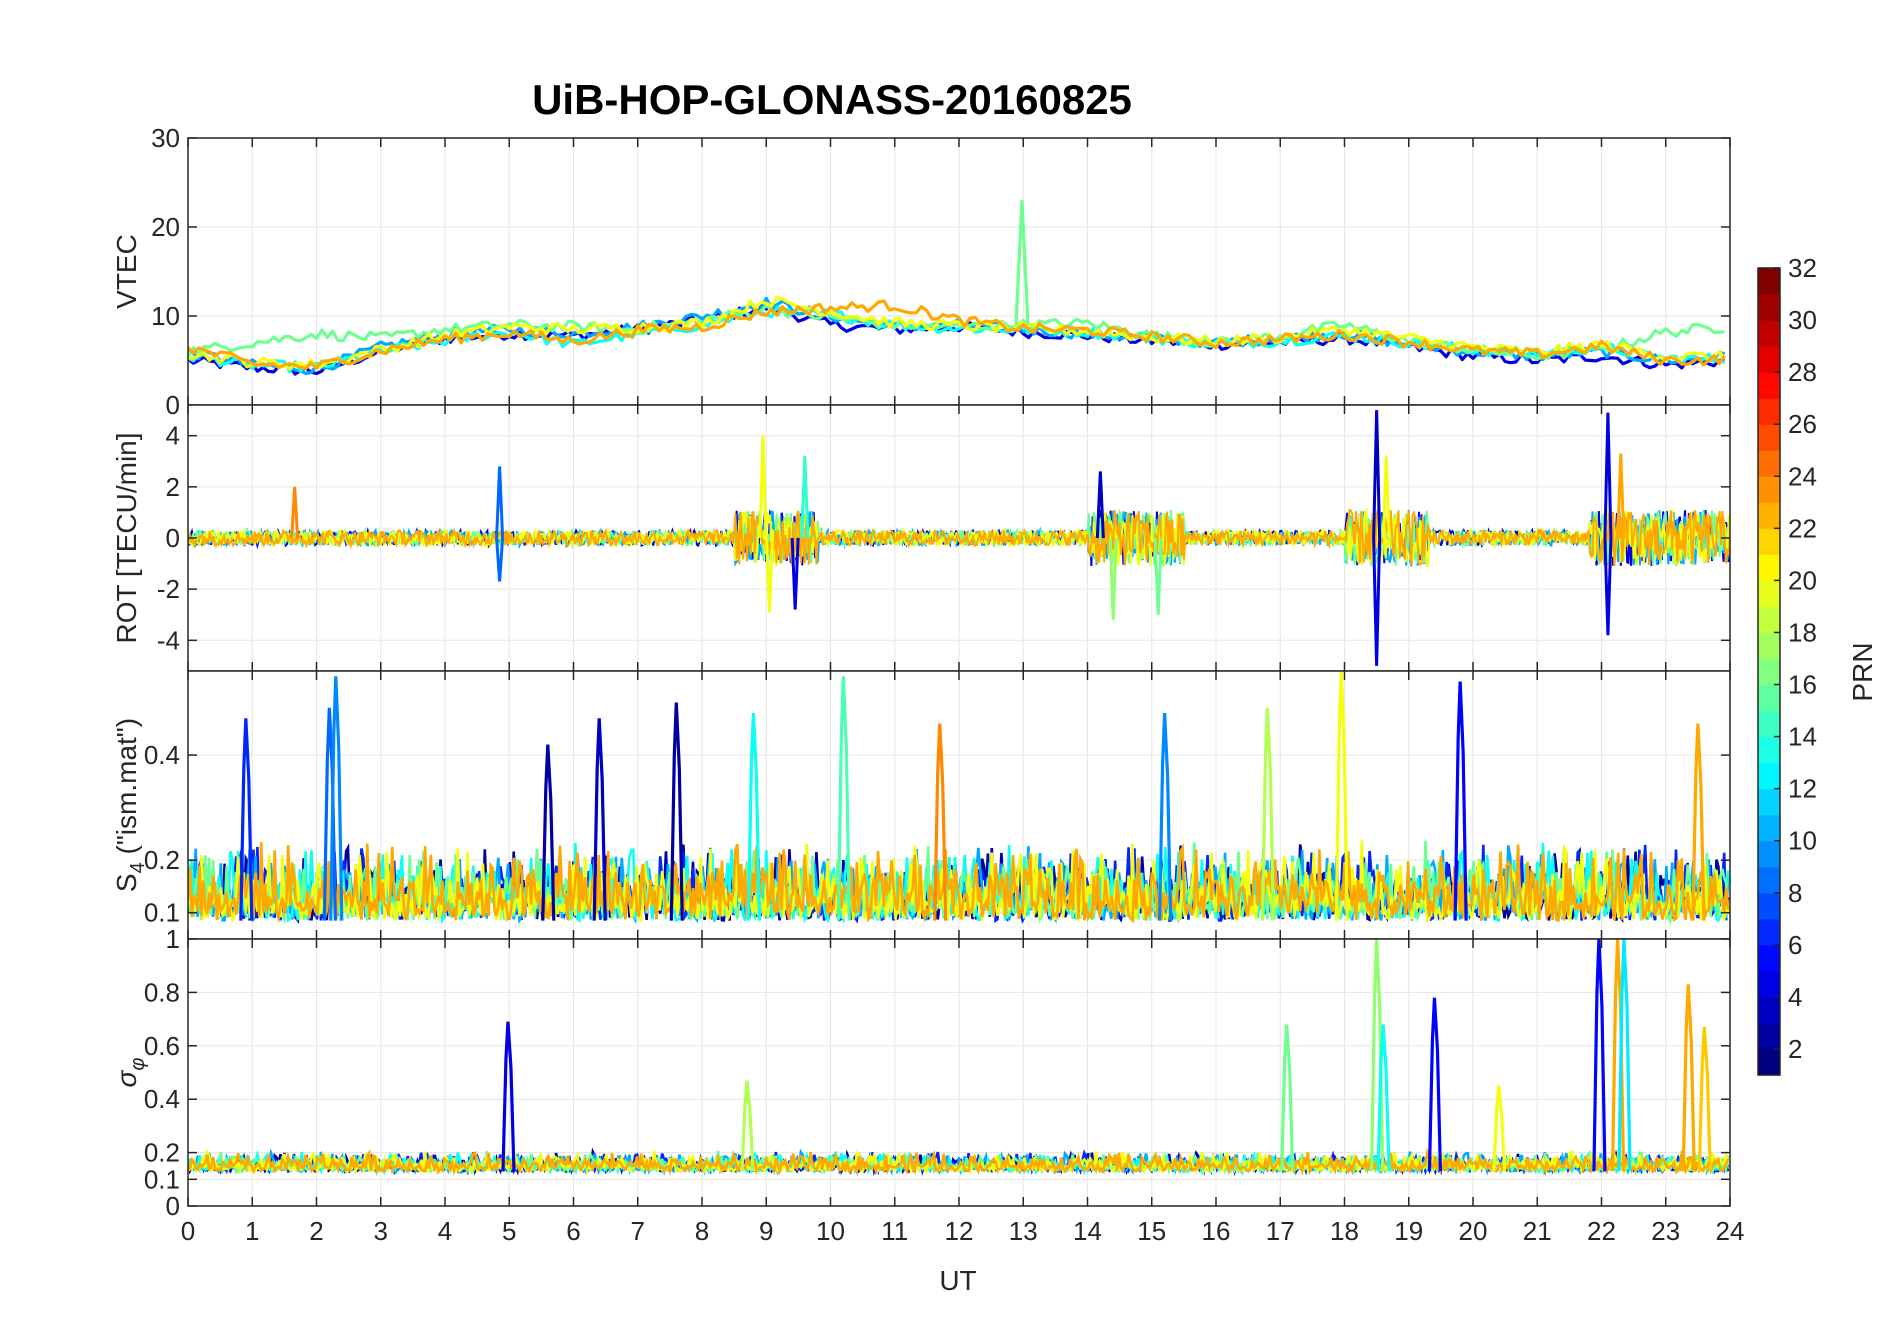 The width and height of the screenshot is (1902, 1330). Describe the element at coordinates (162, 1179) in the screenshot. I see `y-tick-label: 0.1` at that location.